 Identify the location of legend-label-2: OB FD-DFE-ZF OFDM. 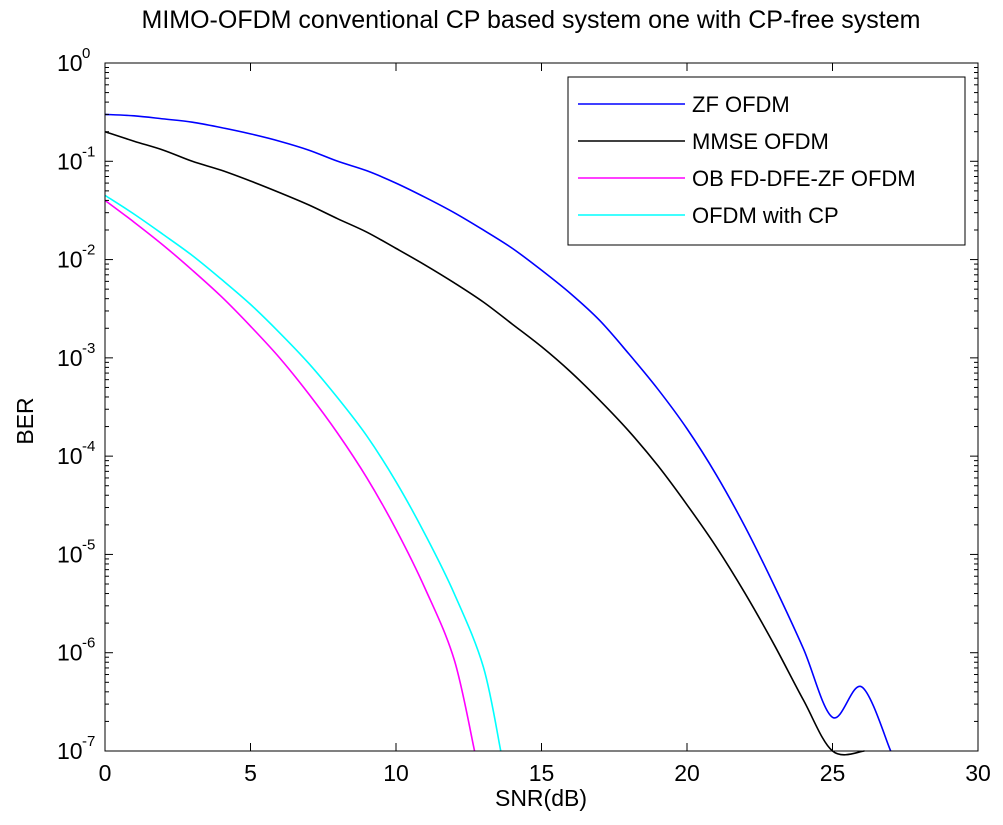
(804, 178).